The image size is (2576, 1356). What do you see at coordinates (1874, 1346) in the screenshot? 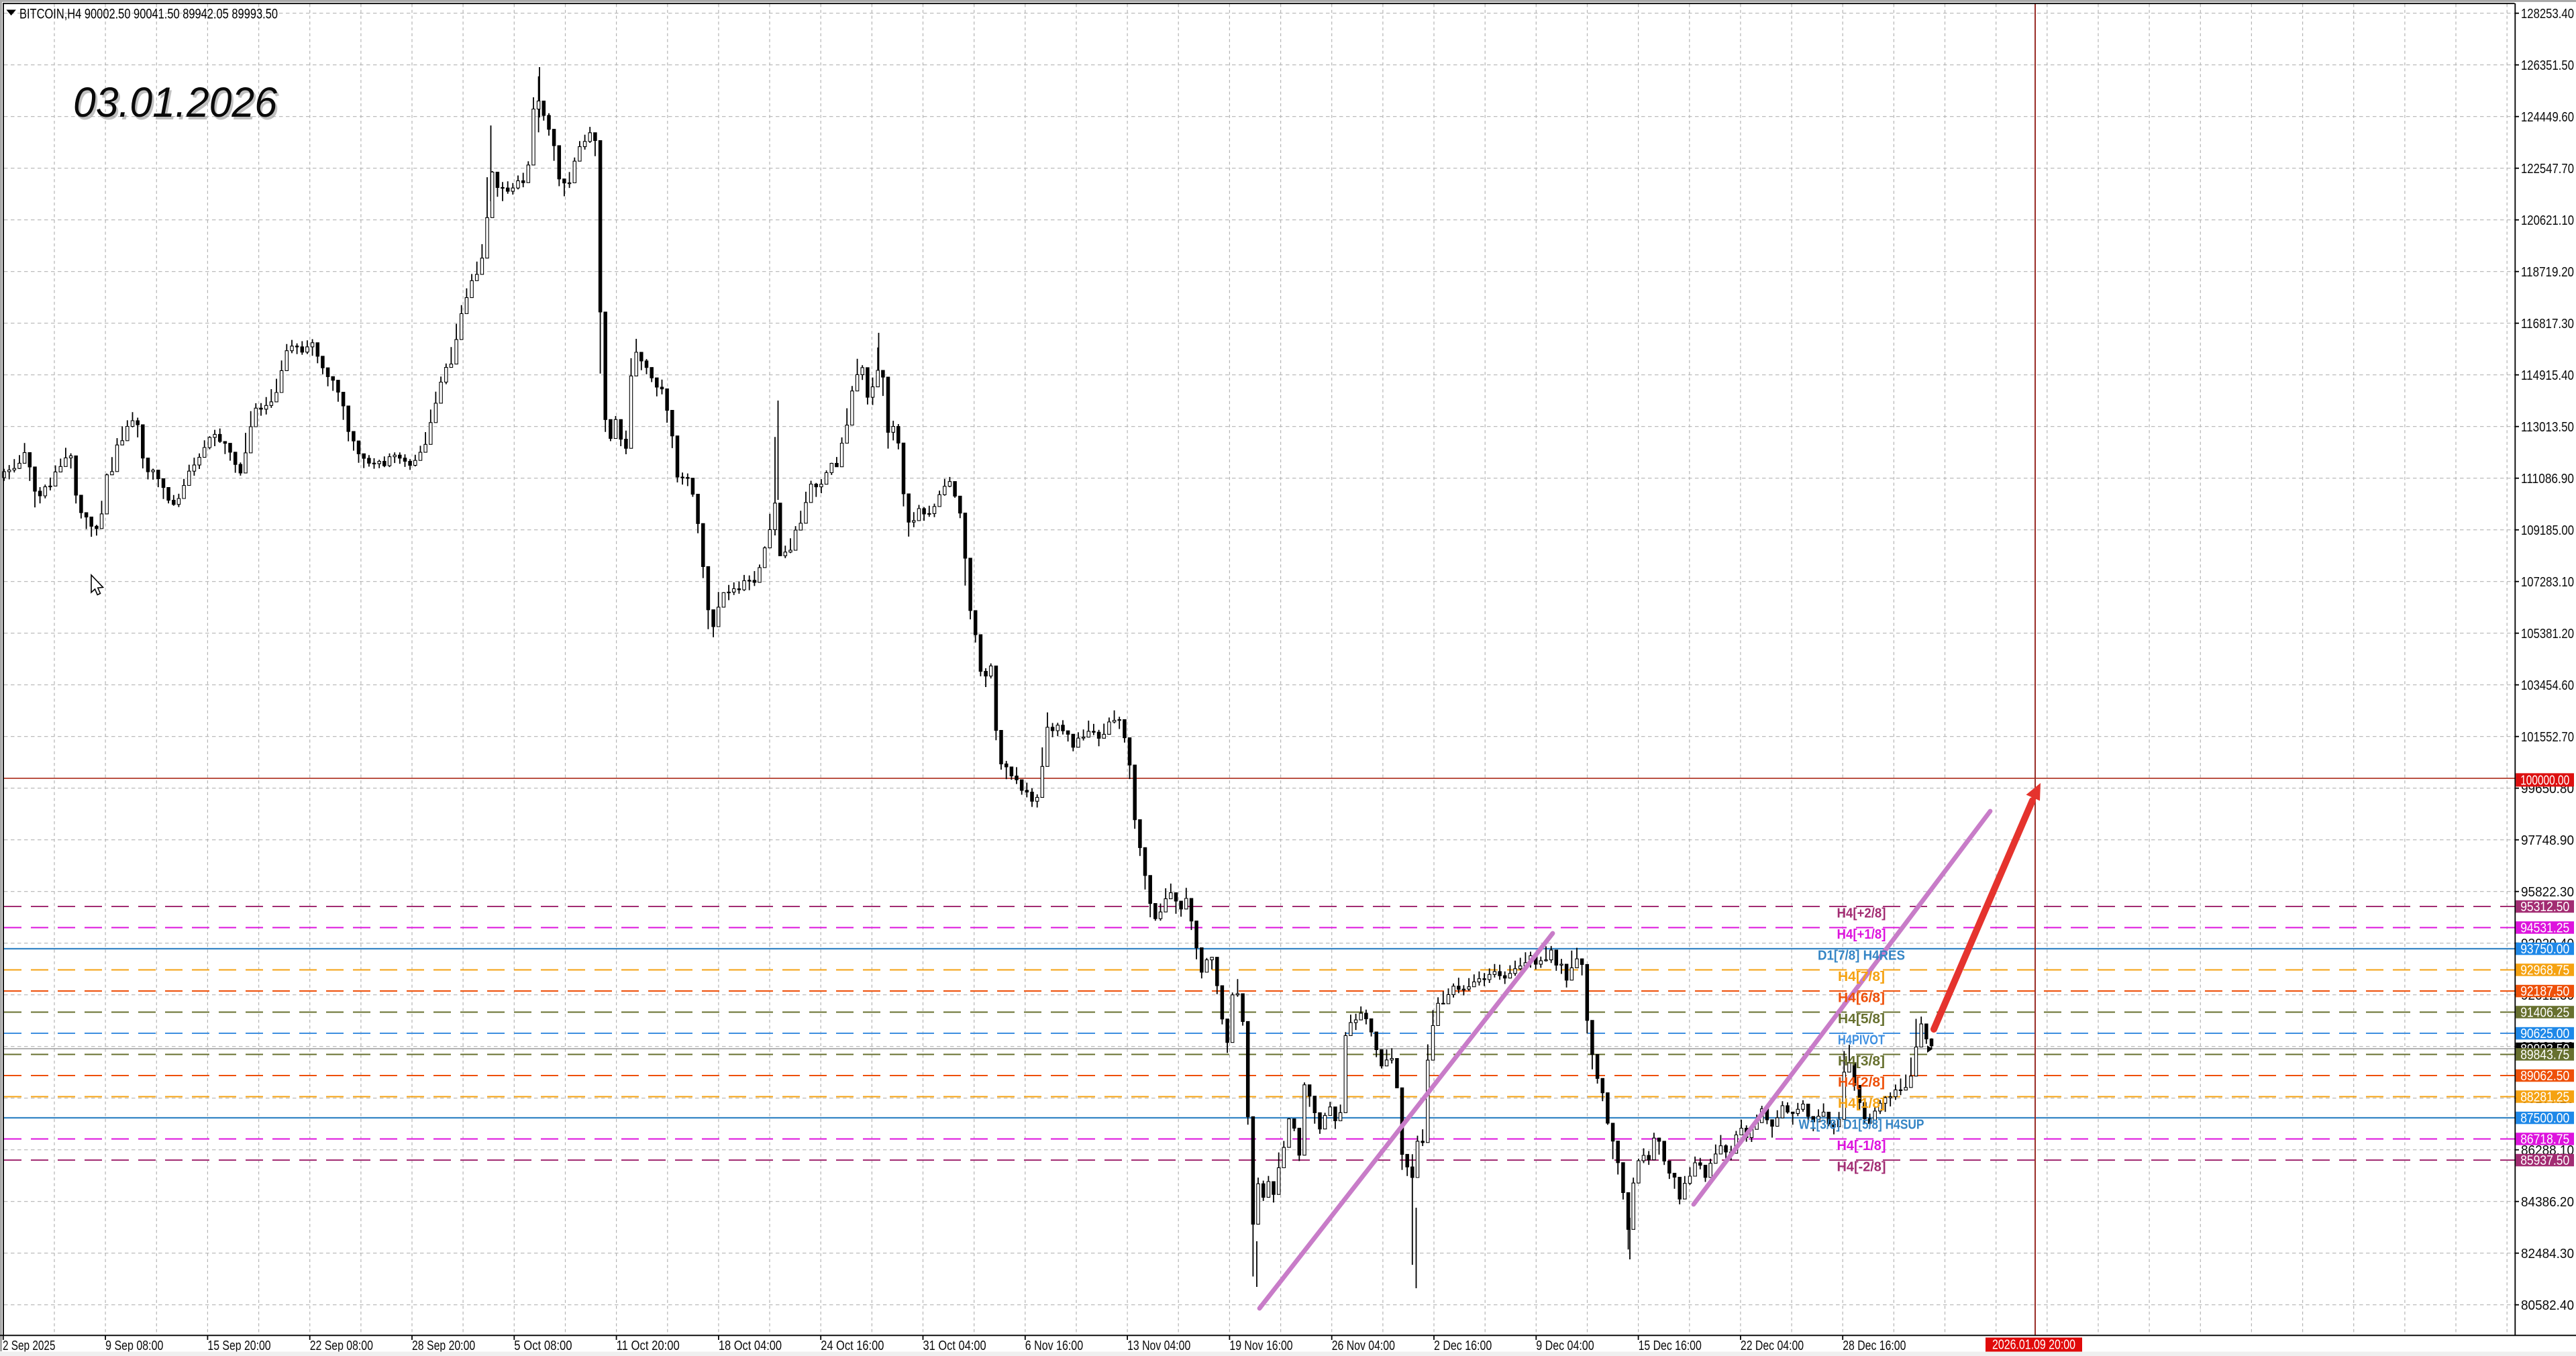
I see `svg-text: 28 Dec 16:00` at bounding box center [1874, 1346].